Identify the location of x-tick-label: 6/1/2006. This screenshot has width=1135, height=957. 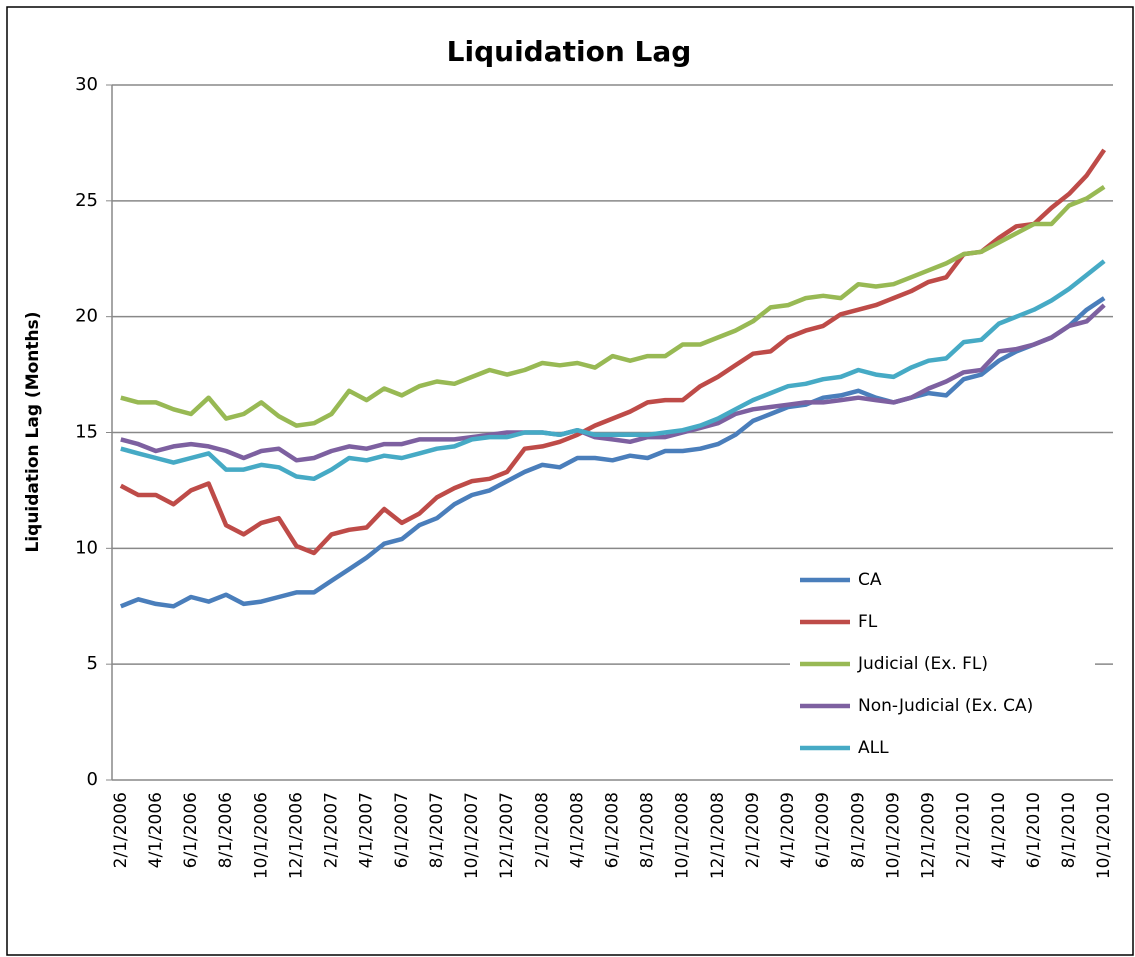
(191, 830).